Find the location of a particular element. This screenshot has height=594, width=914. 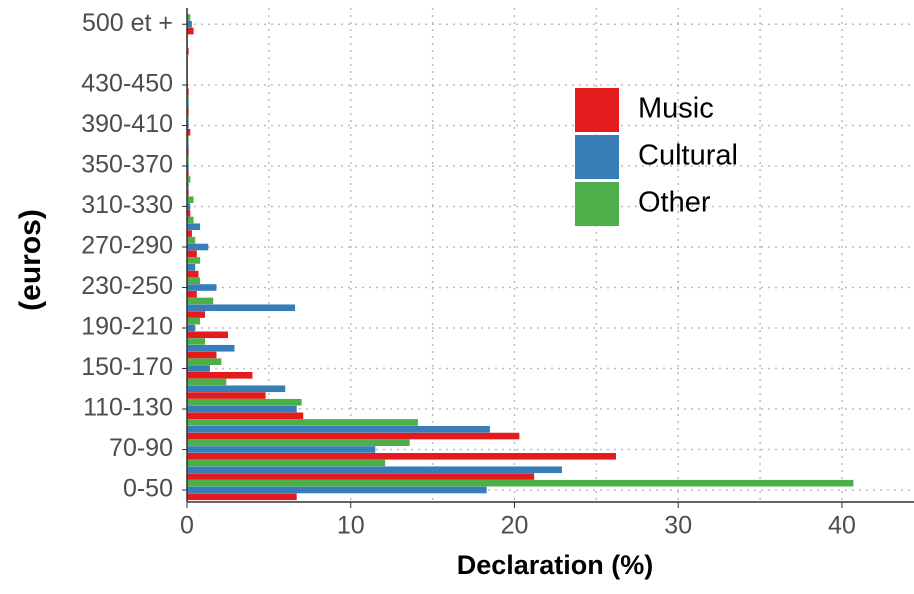

x-tick-label: 40 is located at coordinates (842, 526).